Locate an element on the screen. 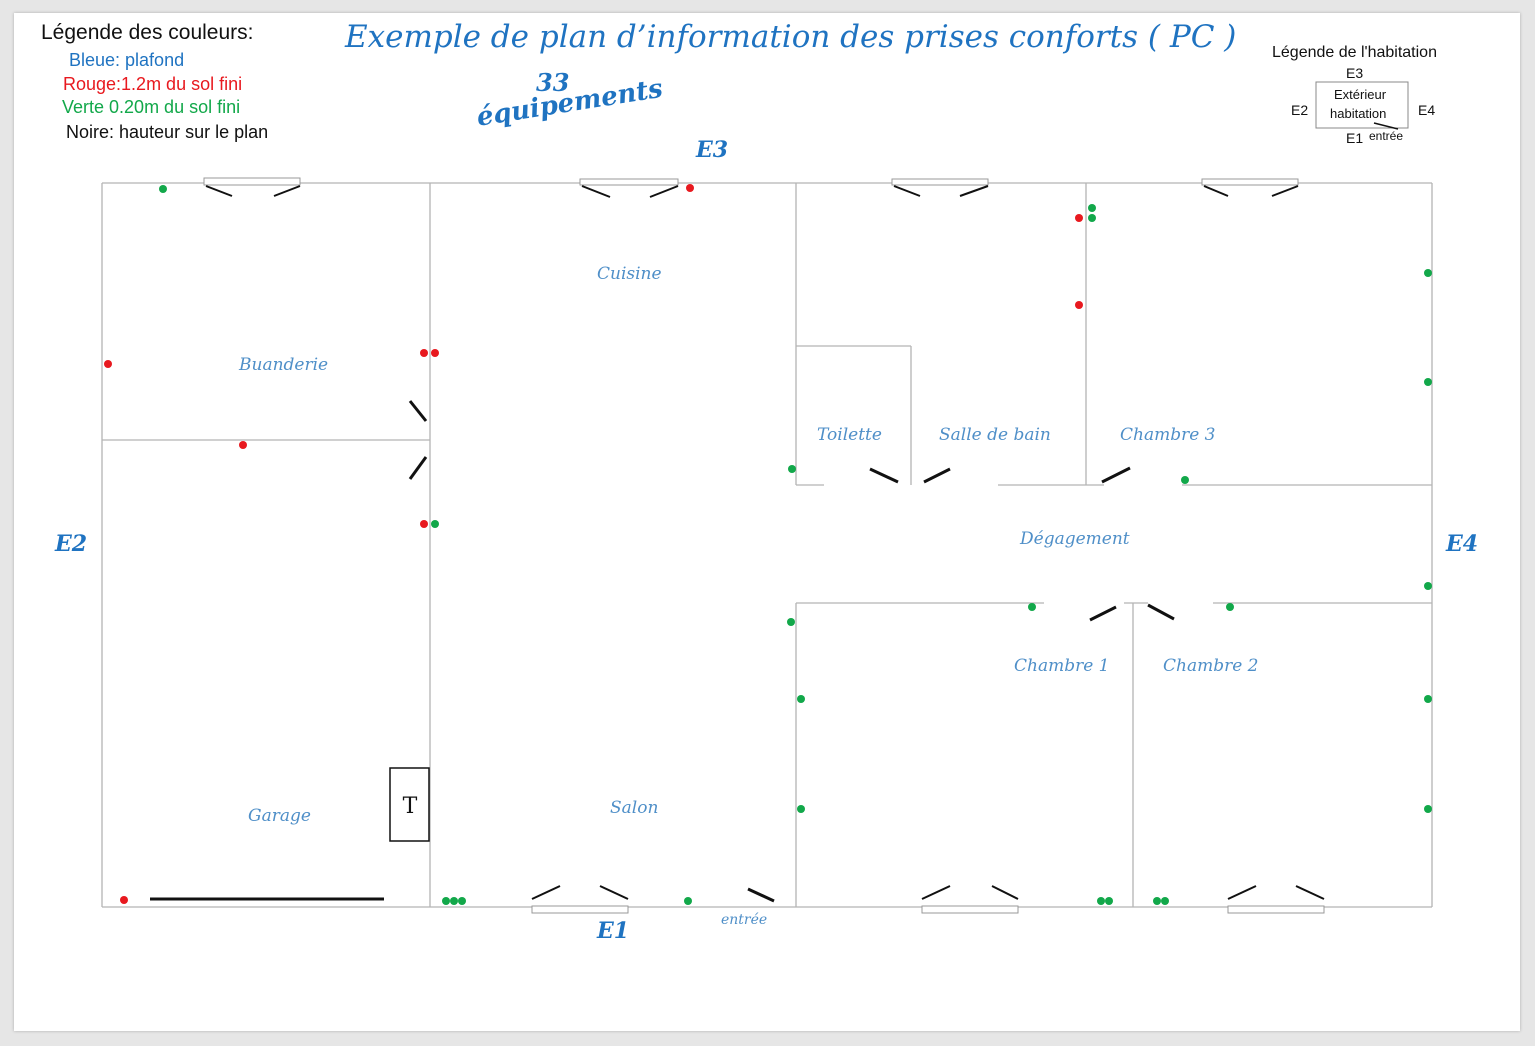  door-toilette is located at coordinates (884, 475).